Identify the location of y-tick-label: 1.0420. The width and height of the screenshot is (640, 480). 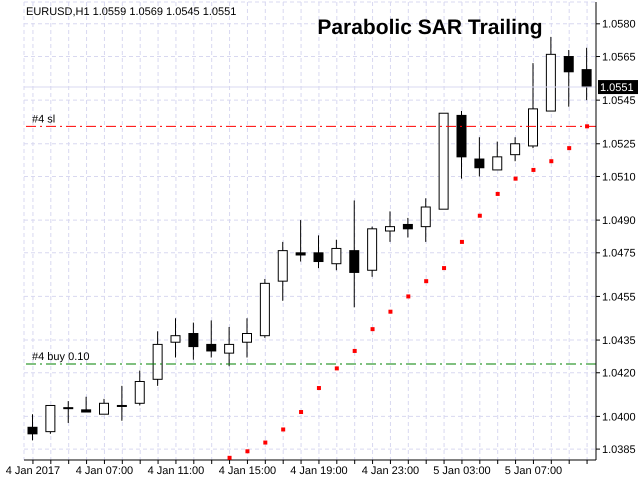
(619, 374).